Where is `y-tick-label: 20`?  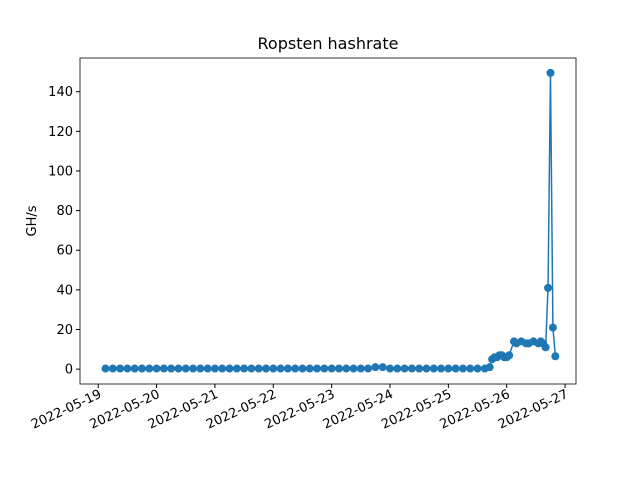
y-tick-label: 20 is located at coordinates (64, 330).